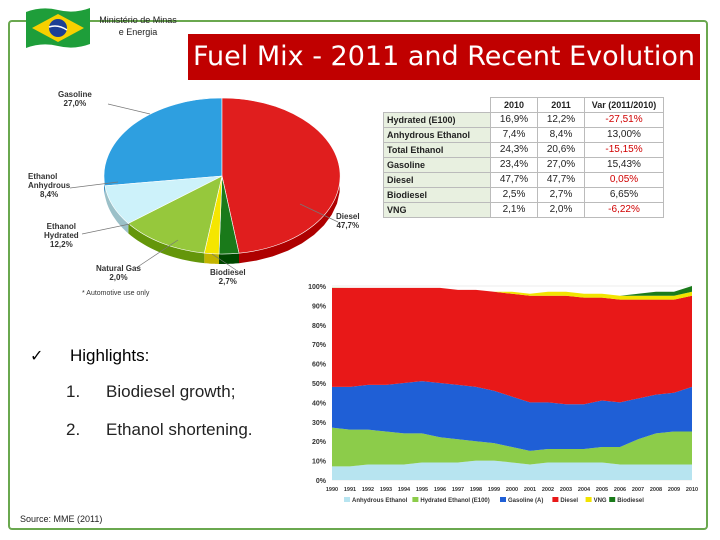  Describe the element at coordinates (211, 258) in the screenshot. I see `pie-side-natural-gas` at that location.